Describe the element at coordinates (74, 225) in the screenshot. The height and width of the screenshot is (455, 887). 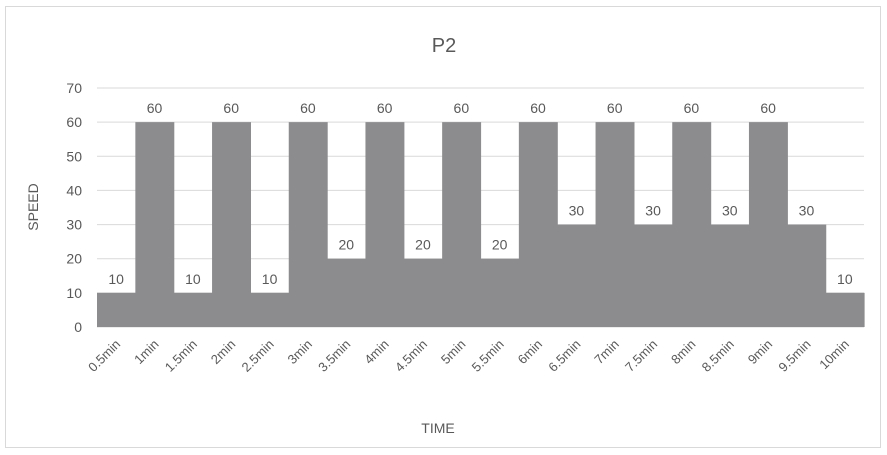
I see `y-tick-label: 30` at that location.